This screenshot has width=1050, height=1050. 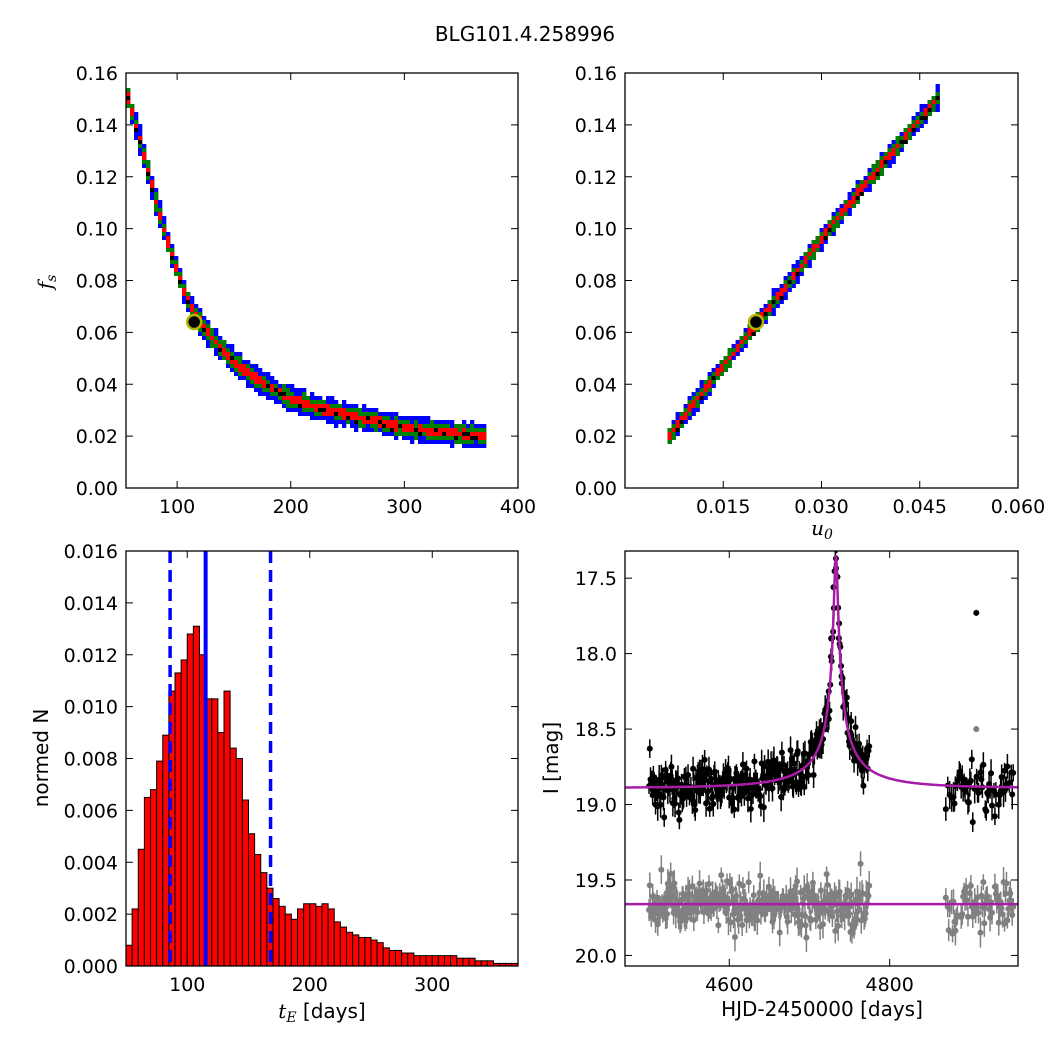 I want to click on x-axis-label-base: u, so click(x=817, y=528).